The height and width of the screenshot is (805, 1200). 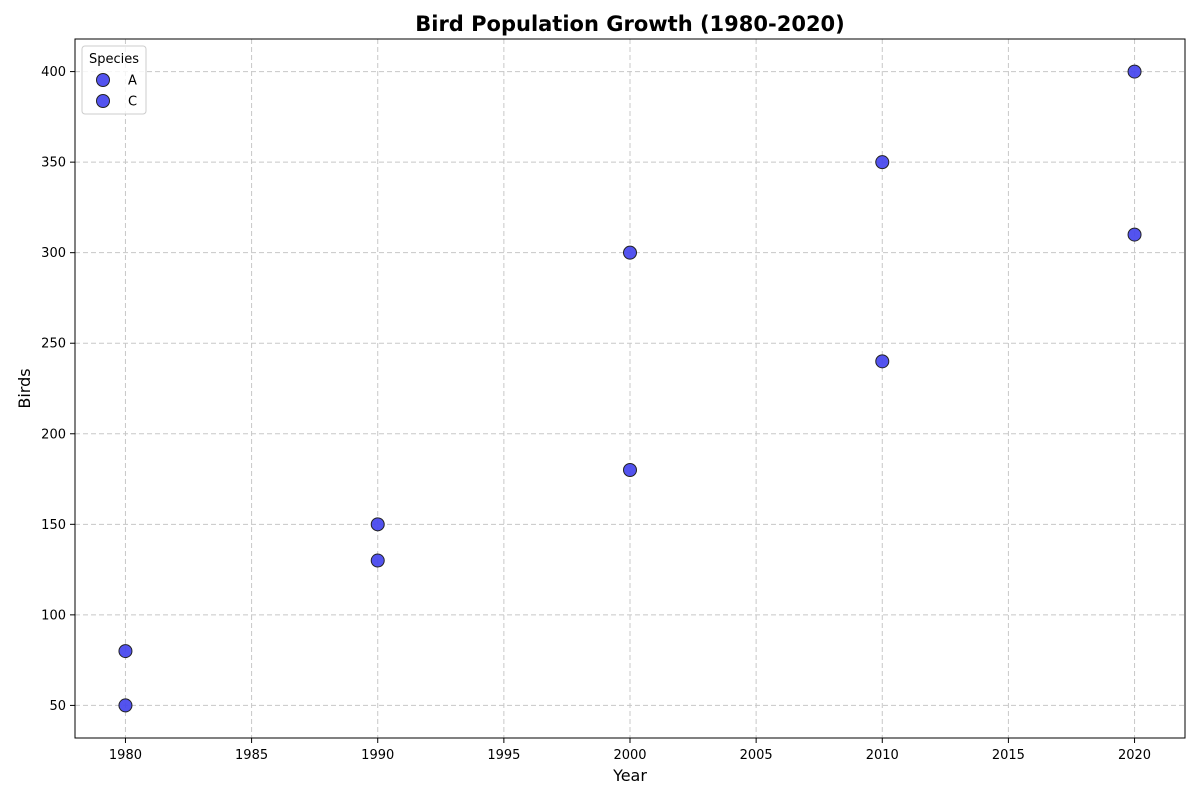 I want to click on legend: Species AC, so click(x=114, y=80).